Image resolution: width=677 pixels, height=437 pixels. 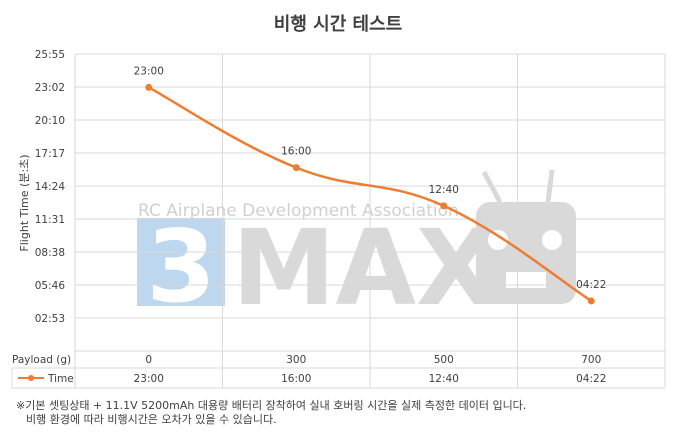 What do you see at coordinates (526, 236) in the screenshot?
I see `transmitter-icon` at bounding box center [526, 236].